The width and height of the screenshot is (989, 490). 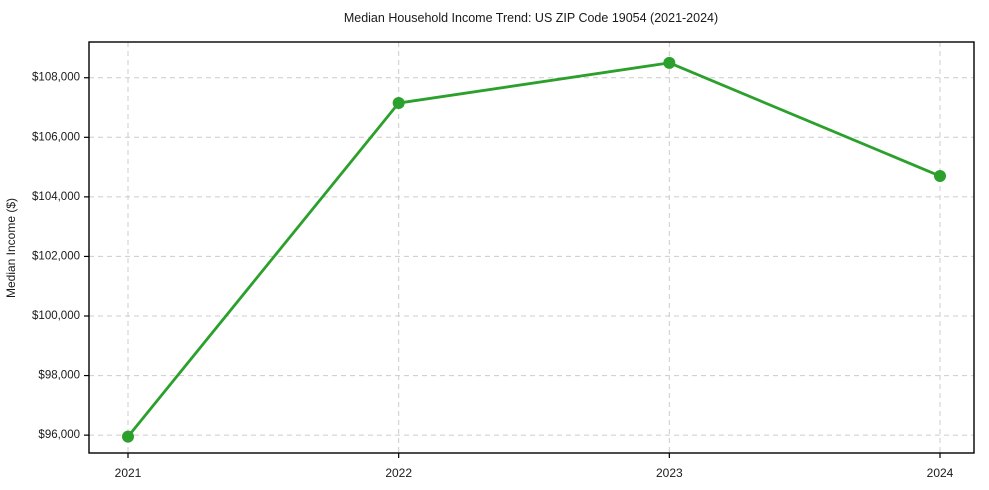 What do you see at coordinates (59, 376) in the screenshot?
I see `y-tick-label: $98,000` at bounding box center [59, 376].